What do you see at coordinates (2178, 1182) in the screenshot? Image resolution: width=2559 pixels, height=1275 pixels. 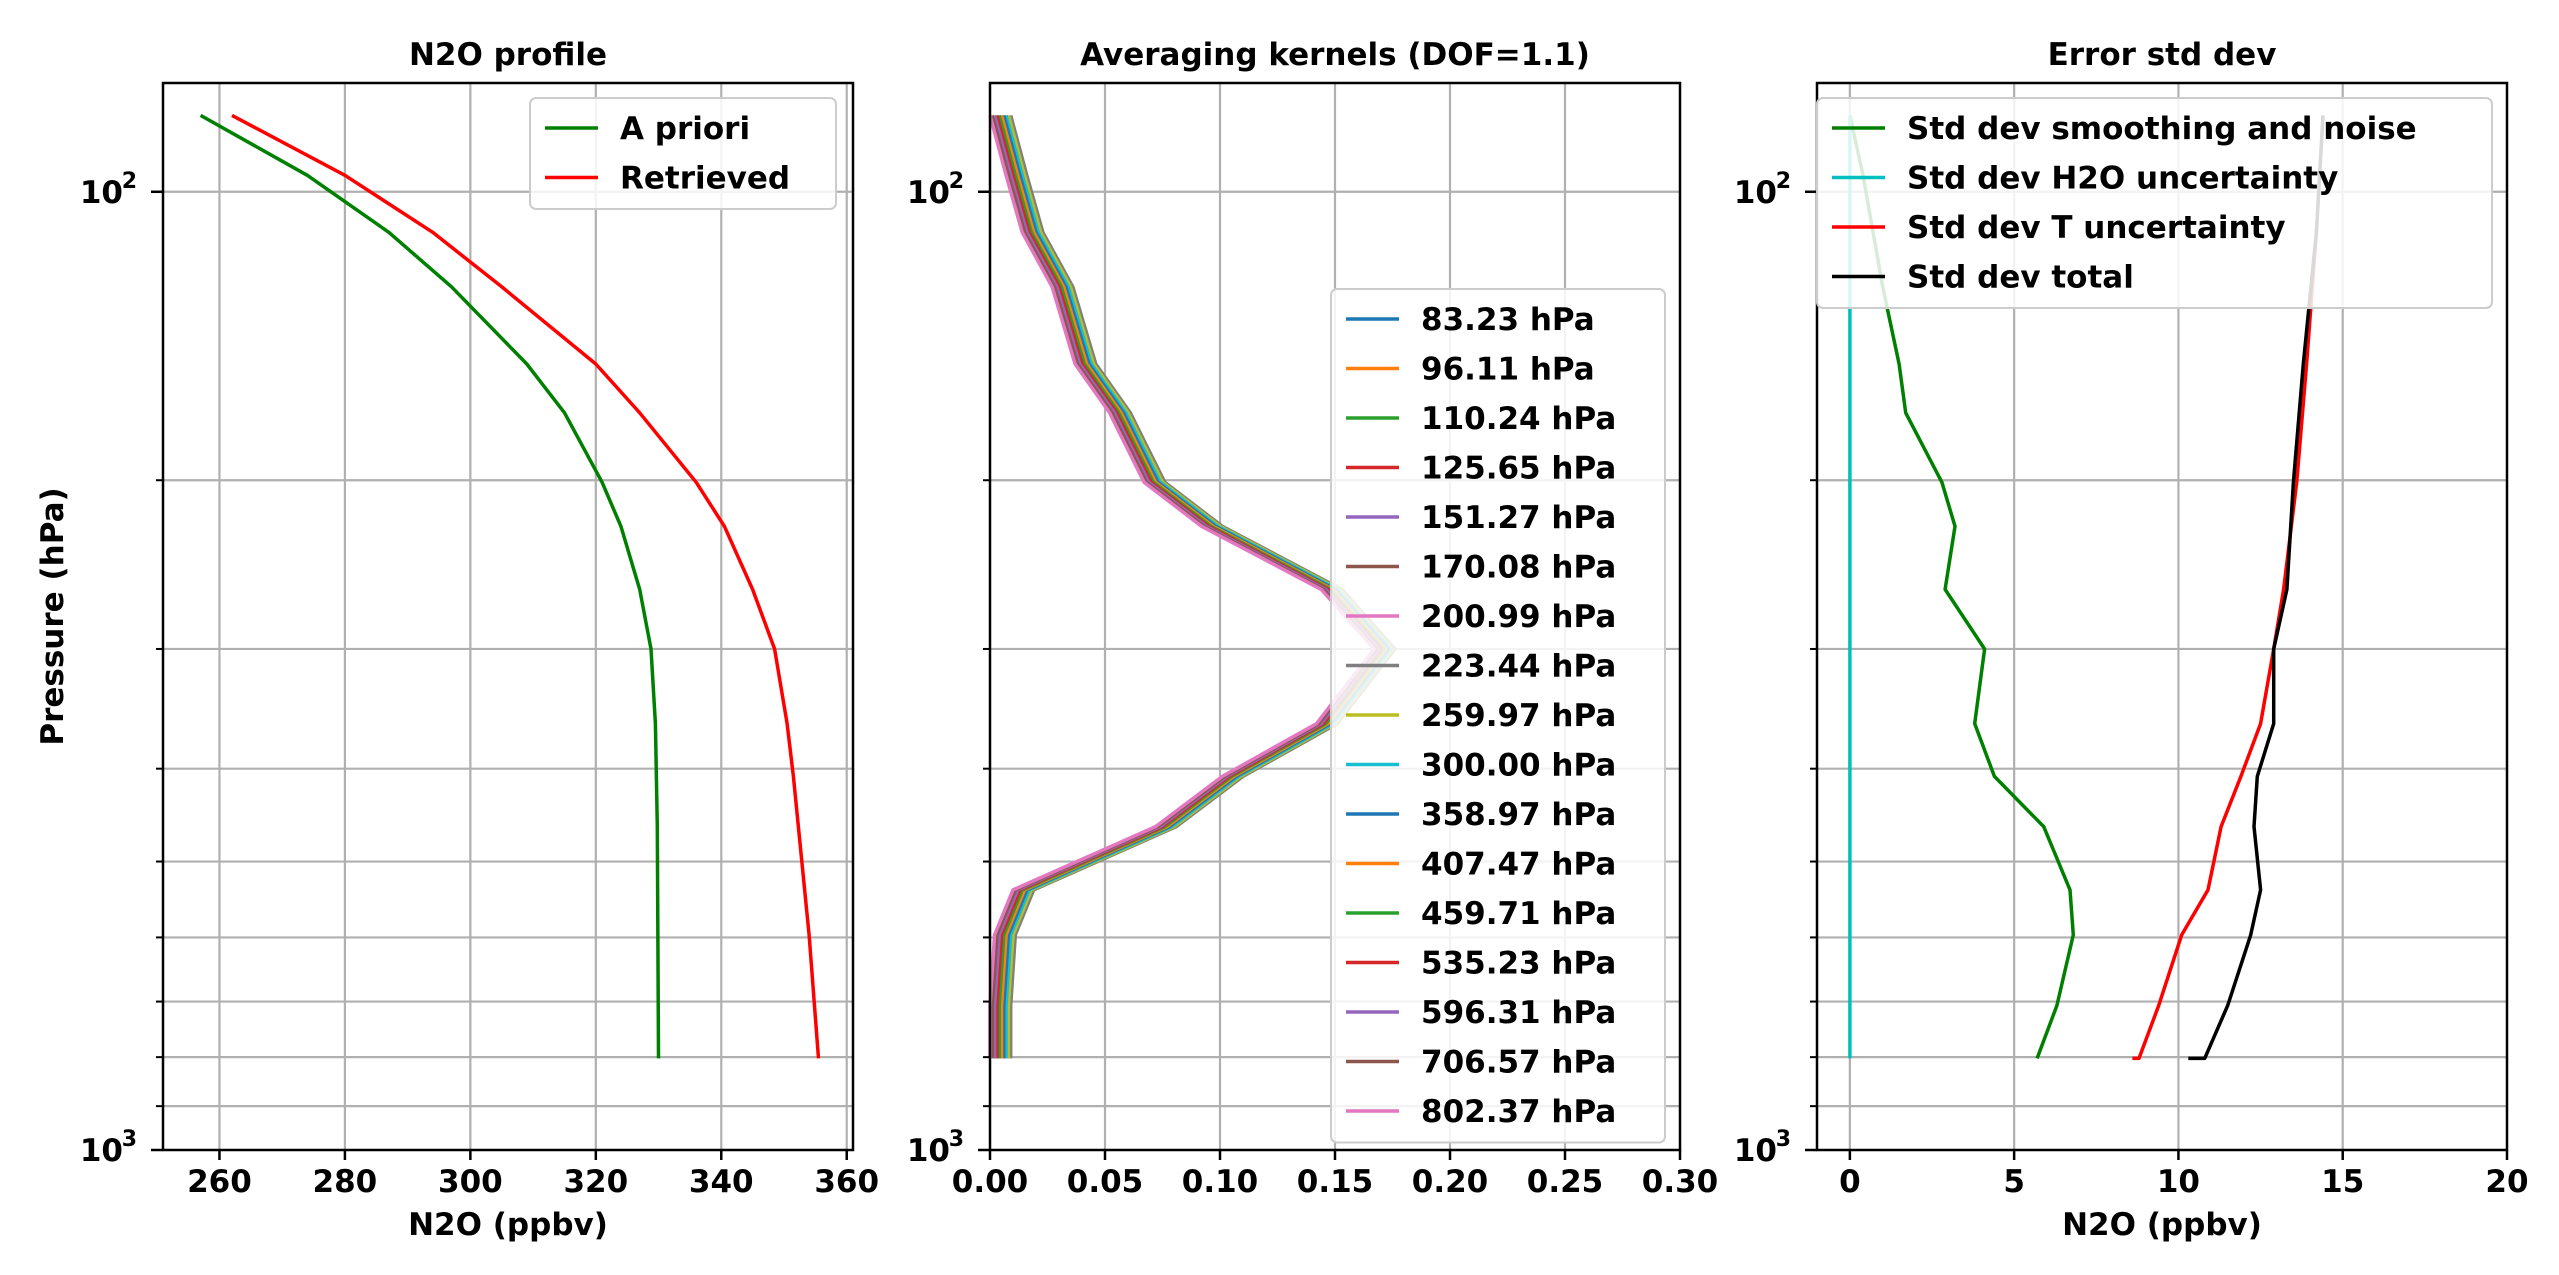 I see `x-tick-label: 10` at bounding box center [2178, 1182].